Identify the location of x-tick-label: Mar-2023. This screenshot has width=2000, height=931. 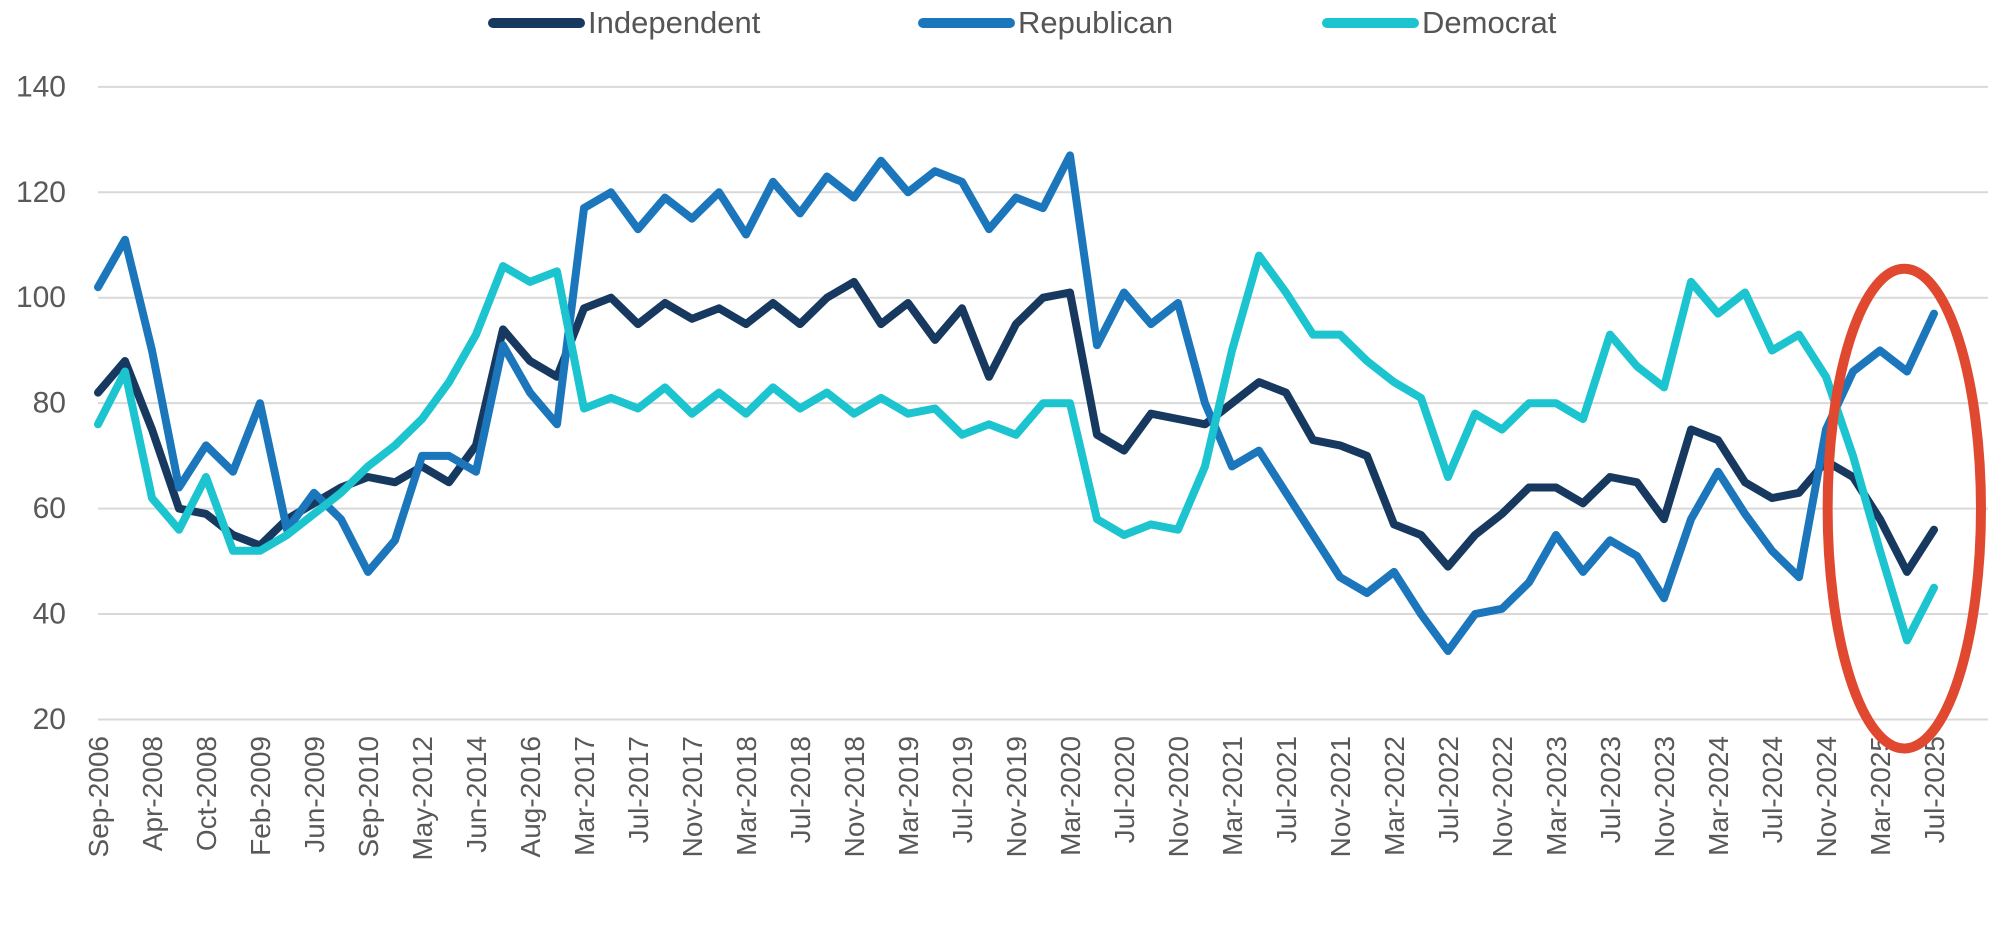
(1556, 796).